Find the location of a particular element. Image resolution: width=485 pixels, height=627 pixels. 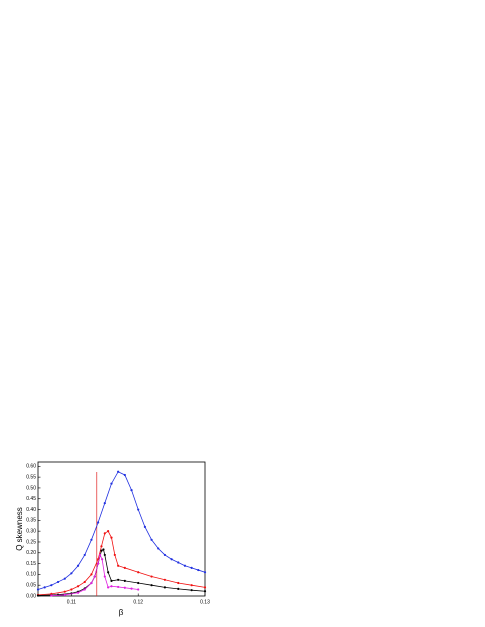

y-tick-label: 0.60 is located at coordinates (31, 467).